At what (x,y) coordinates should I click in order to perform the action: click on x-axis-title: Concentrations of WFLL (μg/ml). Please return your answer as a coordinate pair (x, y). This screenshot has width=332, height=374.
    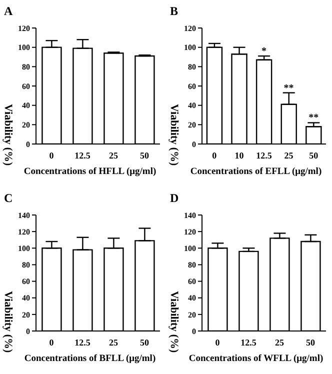
    Looking at the image, I should click on (256, 359).